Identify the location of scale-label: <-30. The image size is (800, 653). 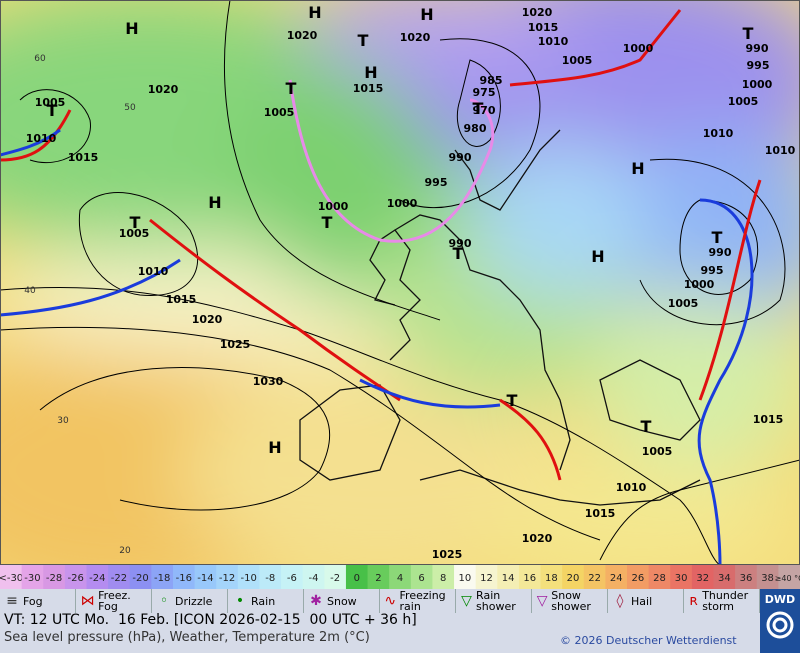
(11, 578).